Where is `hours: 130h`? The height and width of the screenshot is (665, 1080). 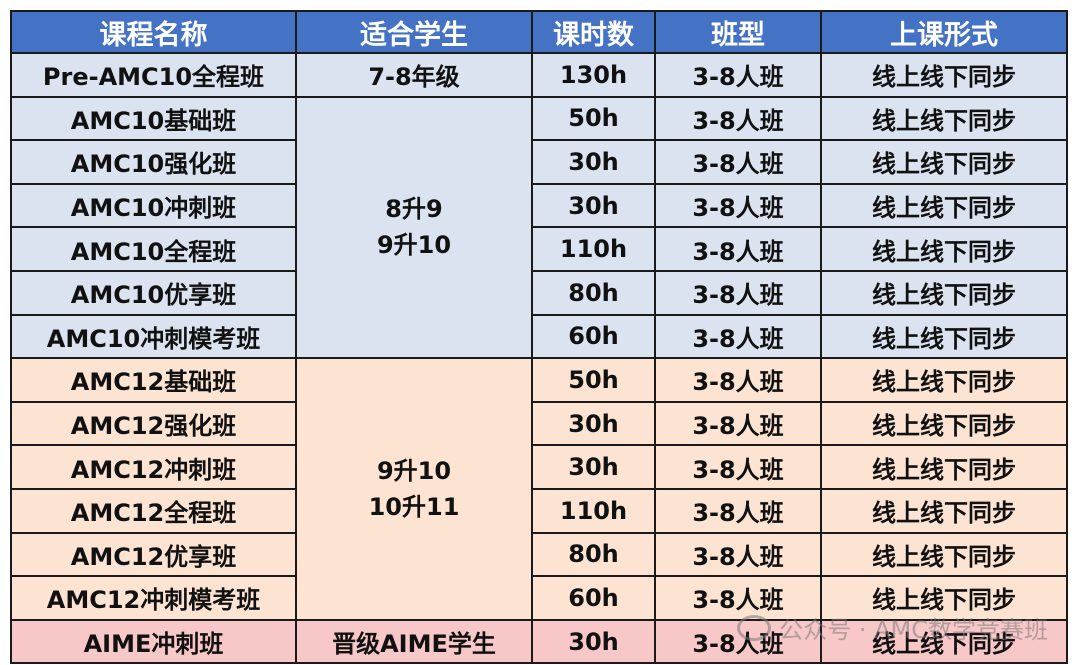 hours: 130h is located at coordinates (593, 75).